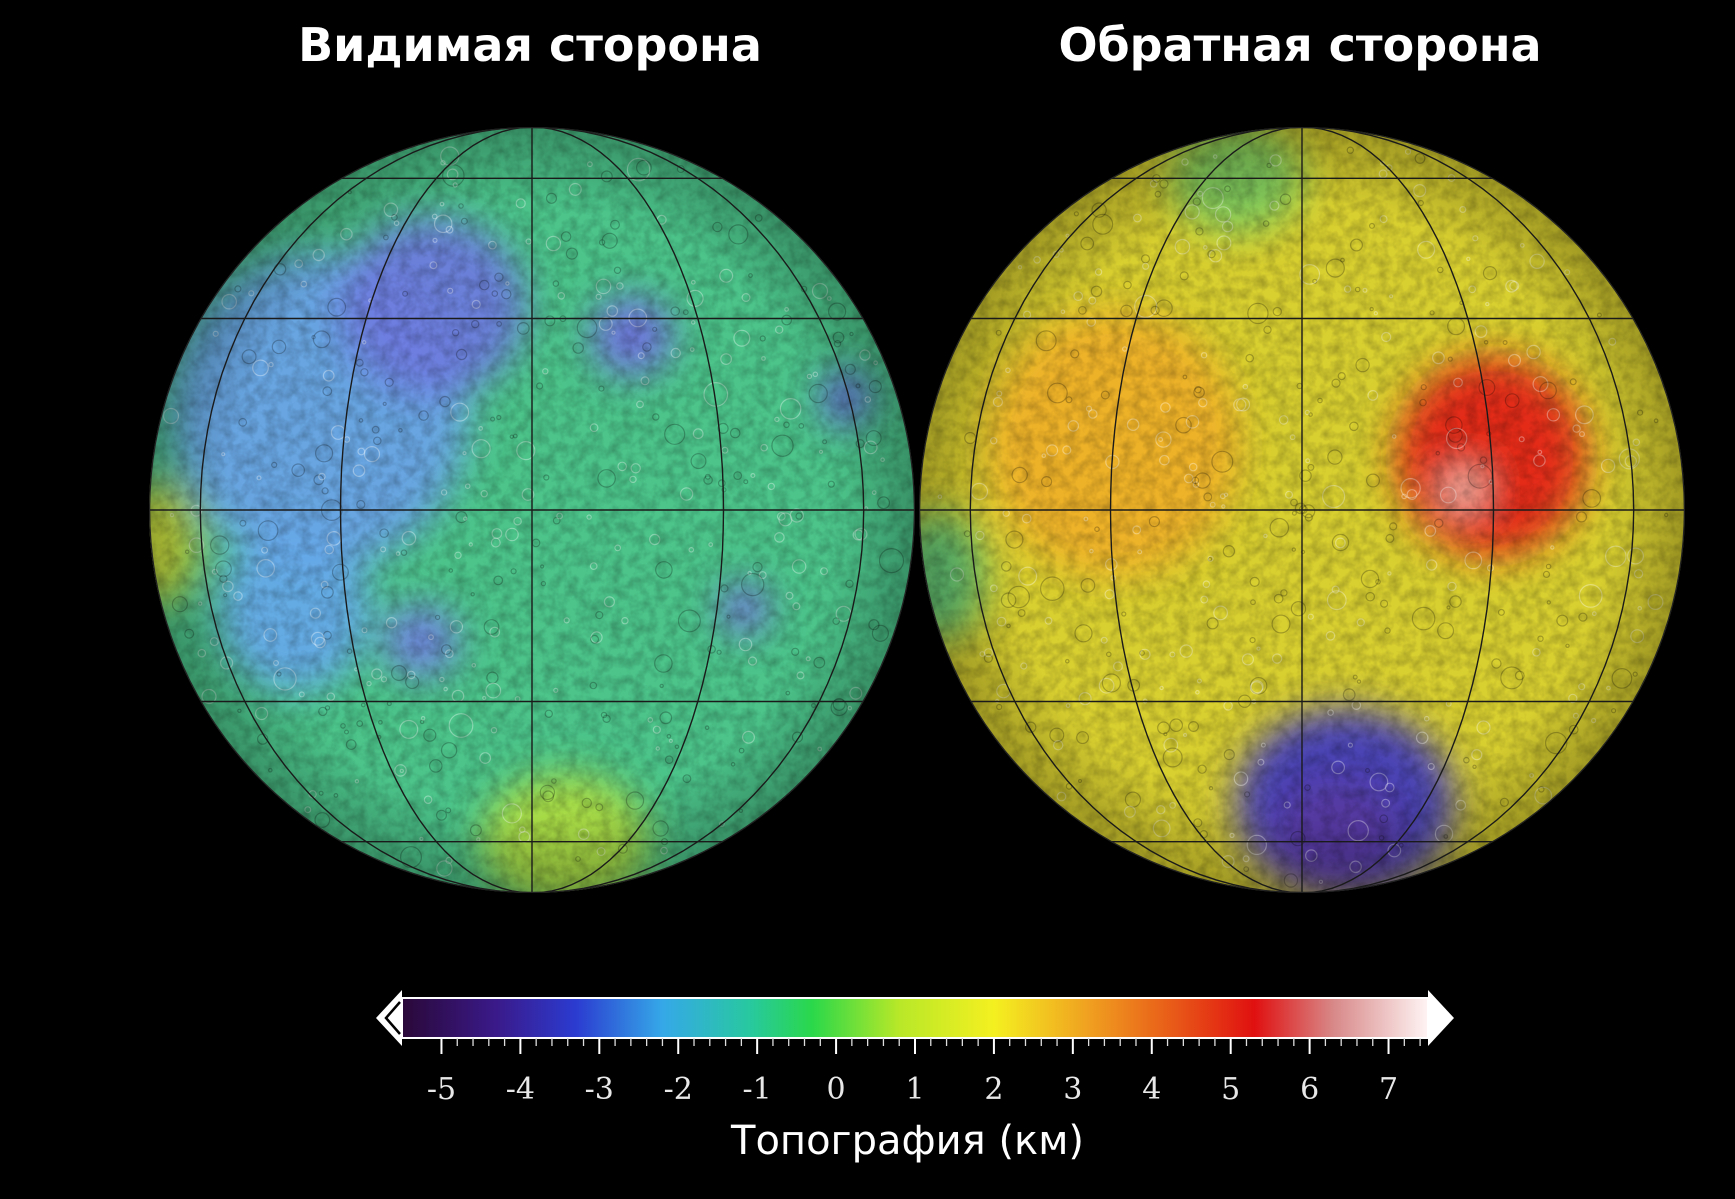 This screenshot has width=1735, height=1199. I want to click on colorbar-tick-label: -1, so click(757, 1089).